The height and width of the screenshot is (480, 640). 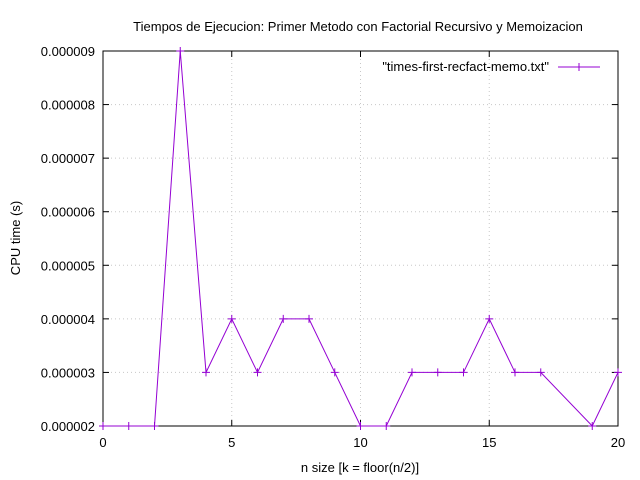 I want to click on y-tick-label: 0.000008, so click(x=68, y=105).